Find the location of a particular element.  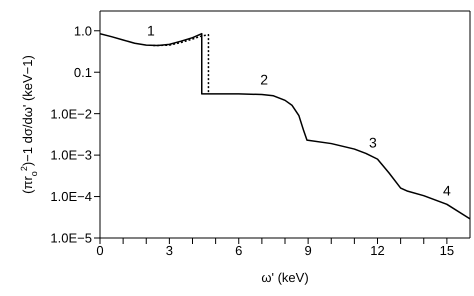

x-tick-label: 3 is located at coordinates (169, 250).